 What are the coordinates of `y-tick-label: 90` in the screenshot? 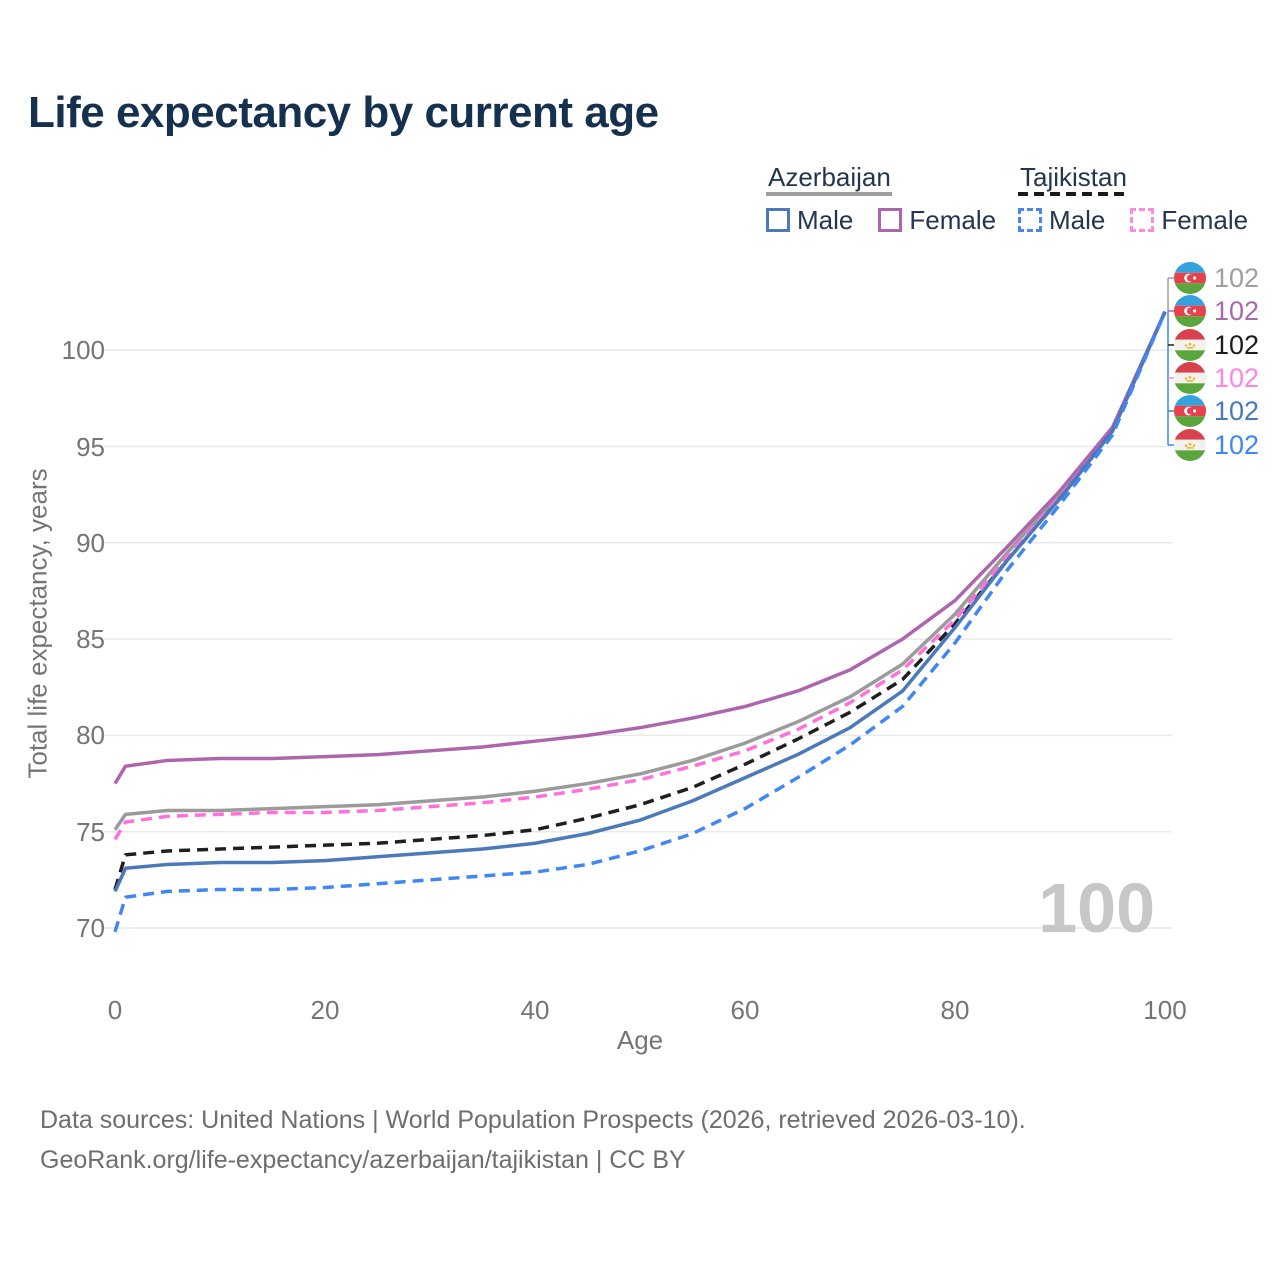 It's located at (90, 542).